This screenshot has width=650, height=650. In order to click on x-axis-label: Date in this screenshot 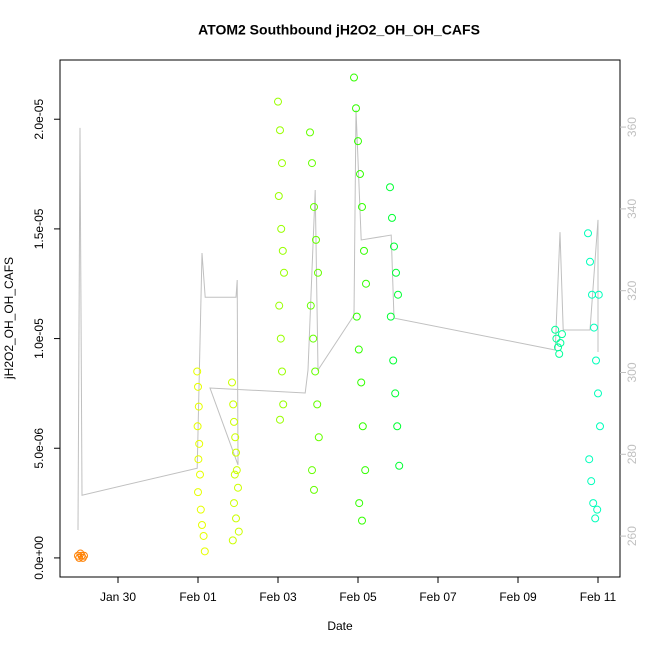, I will do `click(340, 626)`.